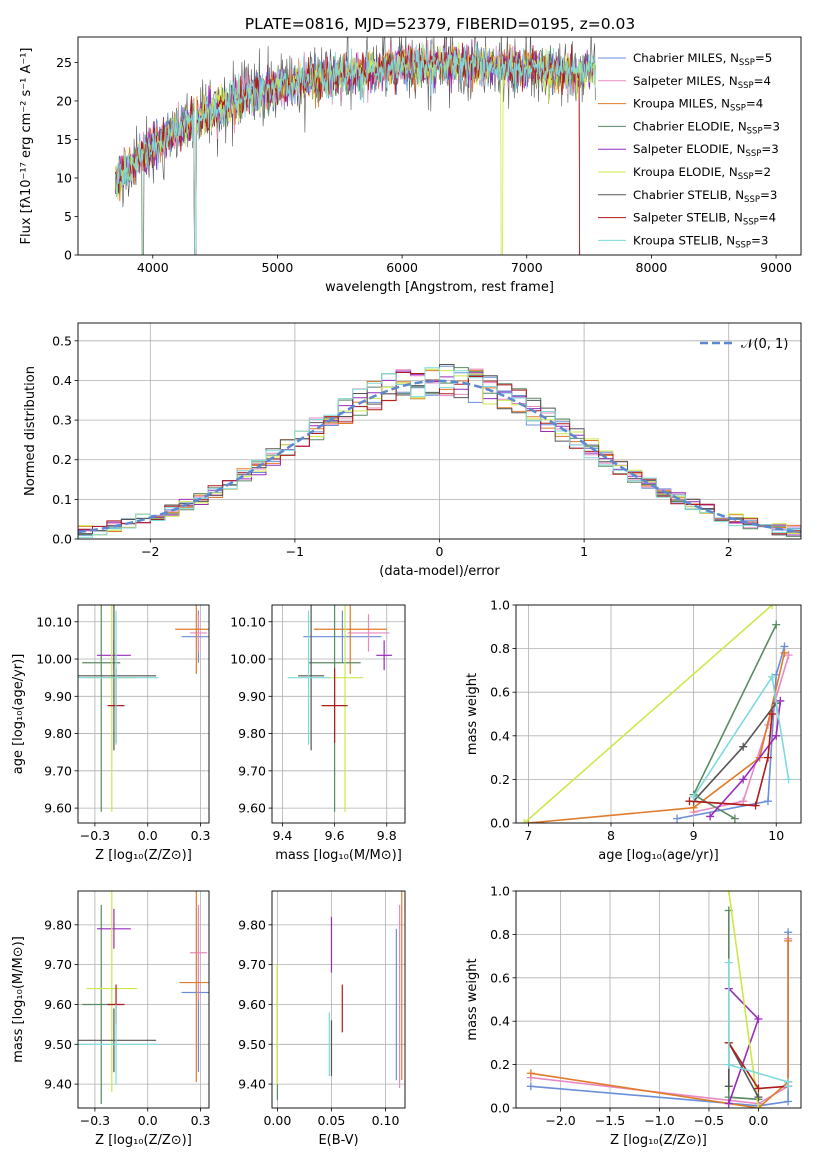  I want to click on x-tick-label: 5000, so click(278, 267).